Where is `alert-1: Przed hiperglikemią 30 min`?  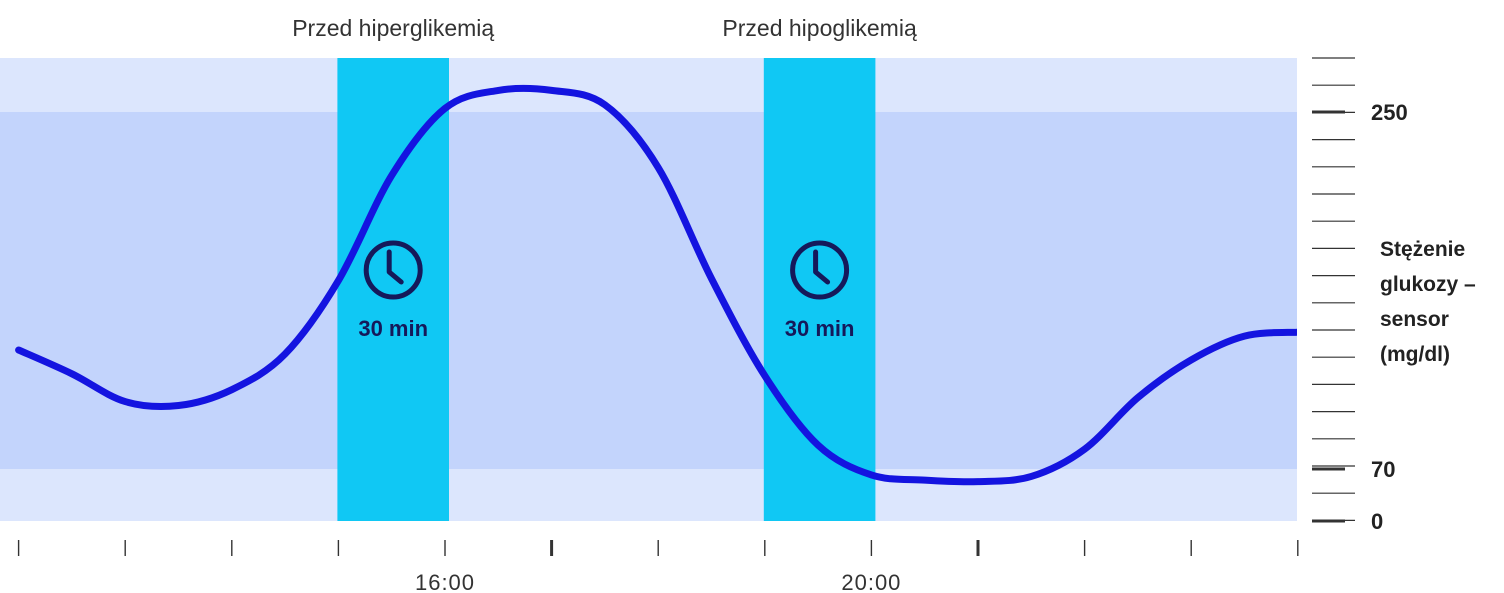 alert-1: Przed hiperglikemią 30 min is located at coordinates (393, 268).